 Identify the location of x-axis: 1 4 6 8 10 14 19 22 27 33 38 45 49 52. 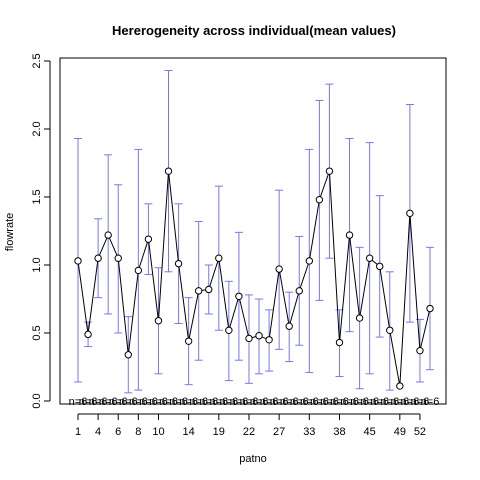
(250, 425).